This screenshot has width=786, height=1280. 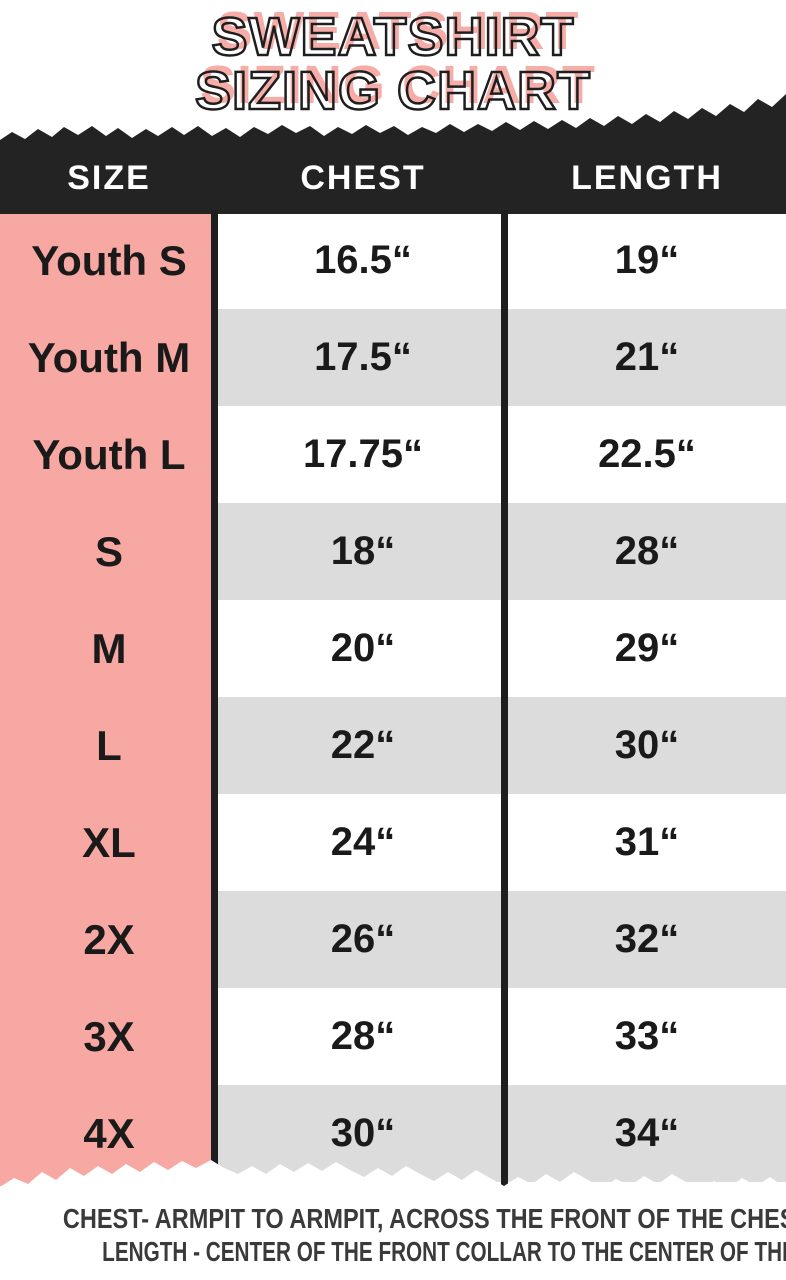 I want to click on size-cell: Youth S, so click(x=109, y=260).